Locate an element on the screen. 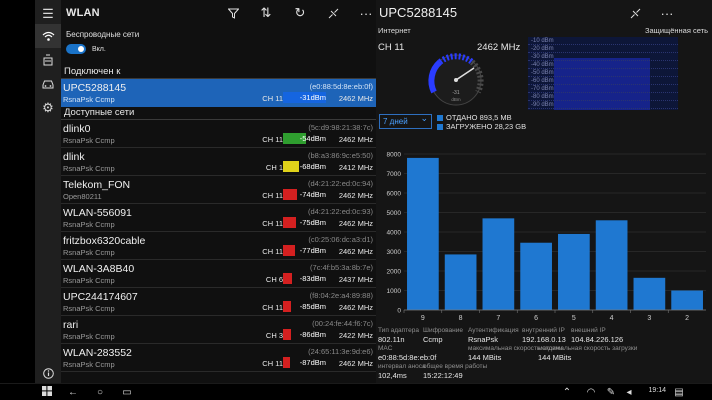 This screenshot has height=400, width=712. tray-volume-icon: ◂ is located at coordinates (629, 392).